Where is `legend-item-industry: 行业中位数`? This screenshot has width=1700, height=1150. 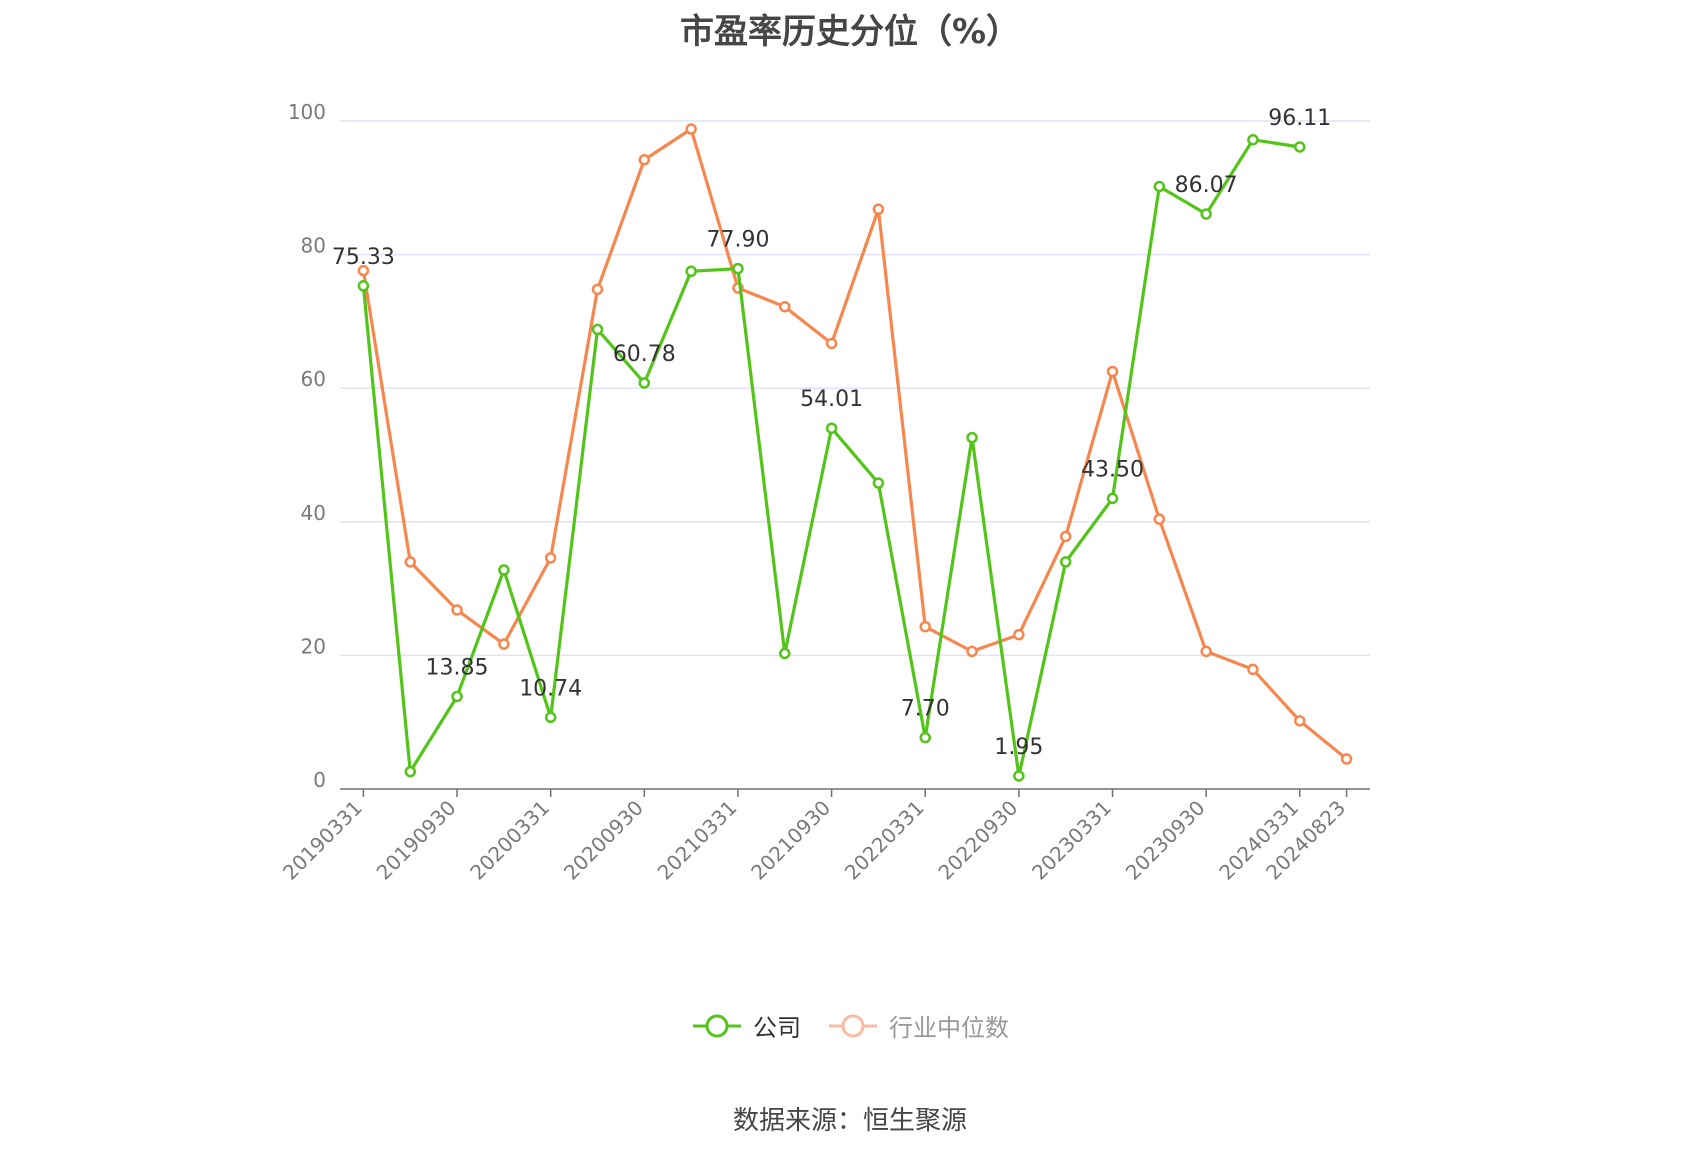 legend-item-industry: 行业中位数 is located at coordinates (918, 1025).